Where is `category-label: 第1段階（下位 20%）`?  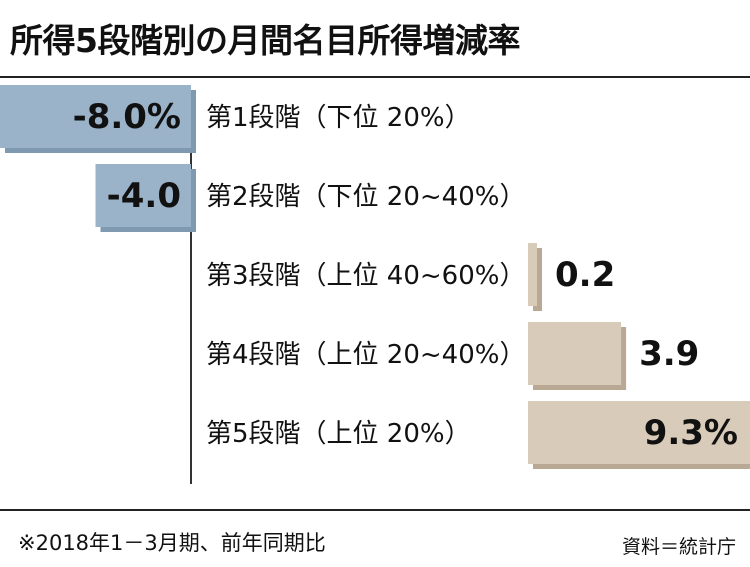 category-label: 第1段階（下位 20%） is located at coordinates (338, 118).